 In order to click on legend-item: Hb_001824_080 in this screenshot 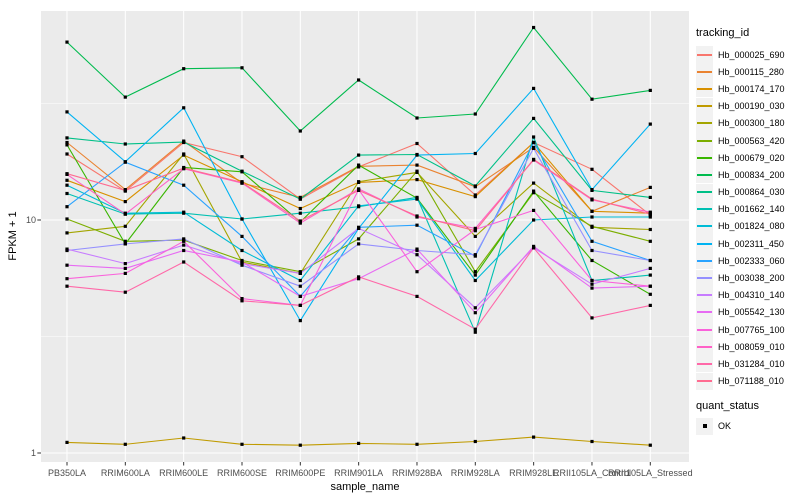, I will do `click(748, 226)`.